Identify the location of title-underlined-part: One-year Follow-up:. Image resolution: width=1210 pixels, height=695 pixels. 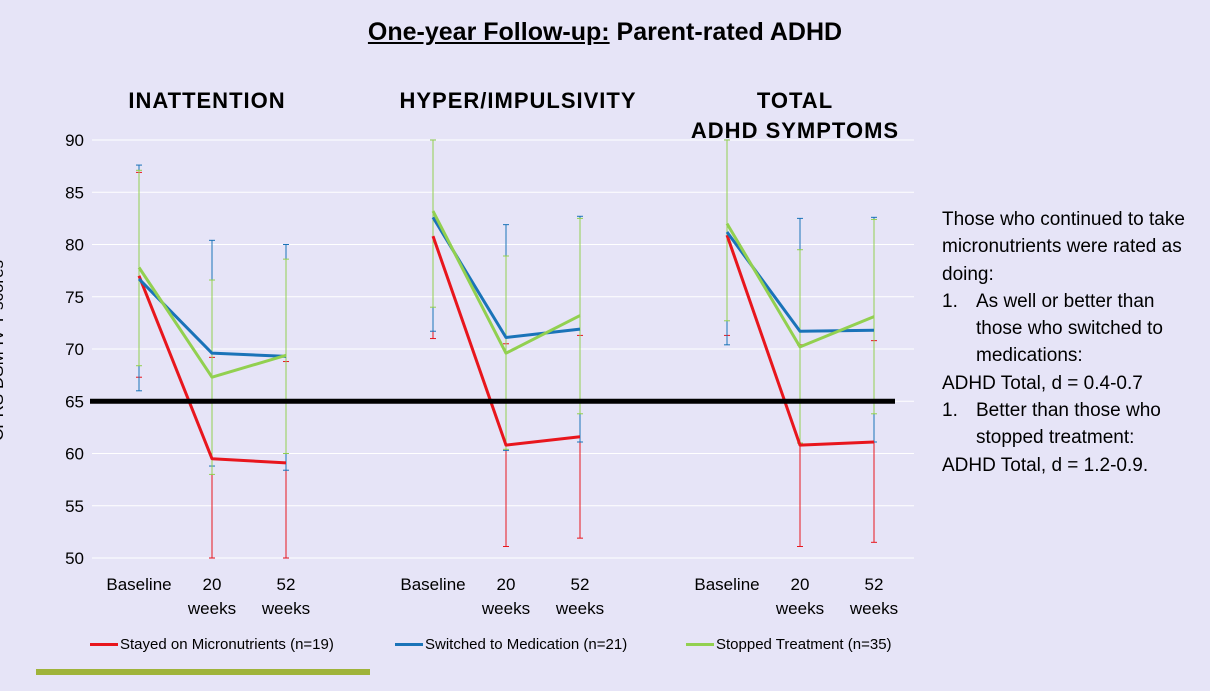
(488, 32).